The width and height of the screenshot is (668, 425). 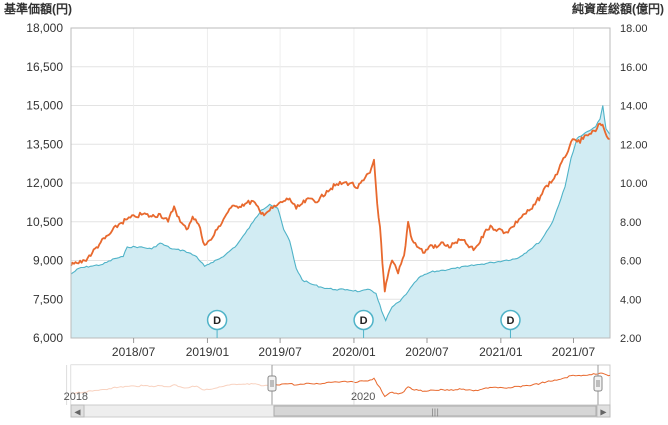 I want to click on right-tick-label: 12.00, so click(x=634, y=145).